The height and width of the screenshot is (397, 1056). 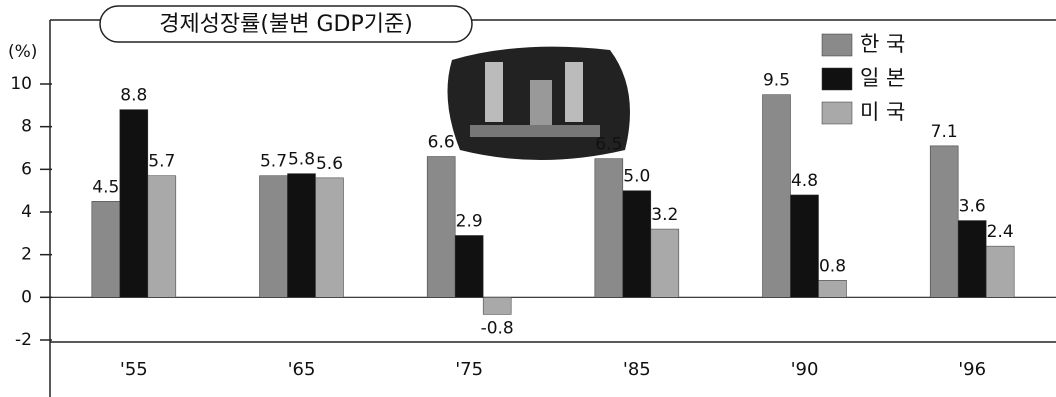 What do you see at coordinates (538, 103) in the screenshot?
I see `illustration` at bounding box center [538, 103].